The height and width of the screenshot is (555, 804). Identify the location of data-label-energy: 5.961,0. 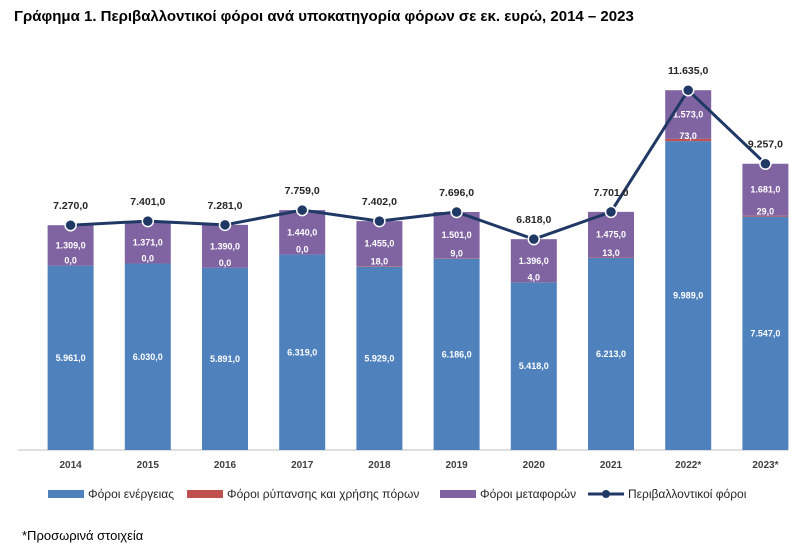
(71, 358).